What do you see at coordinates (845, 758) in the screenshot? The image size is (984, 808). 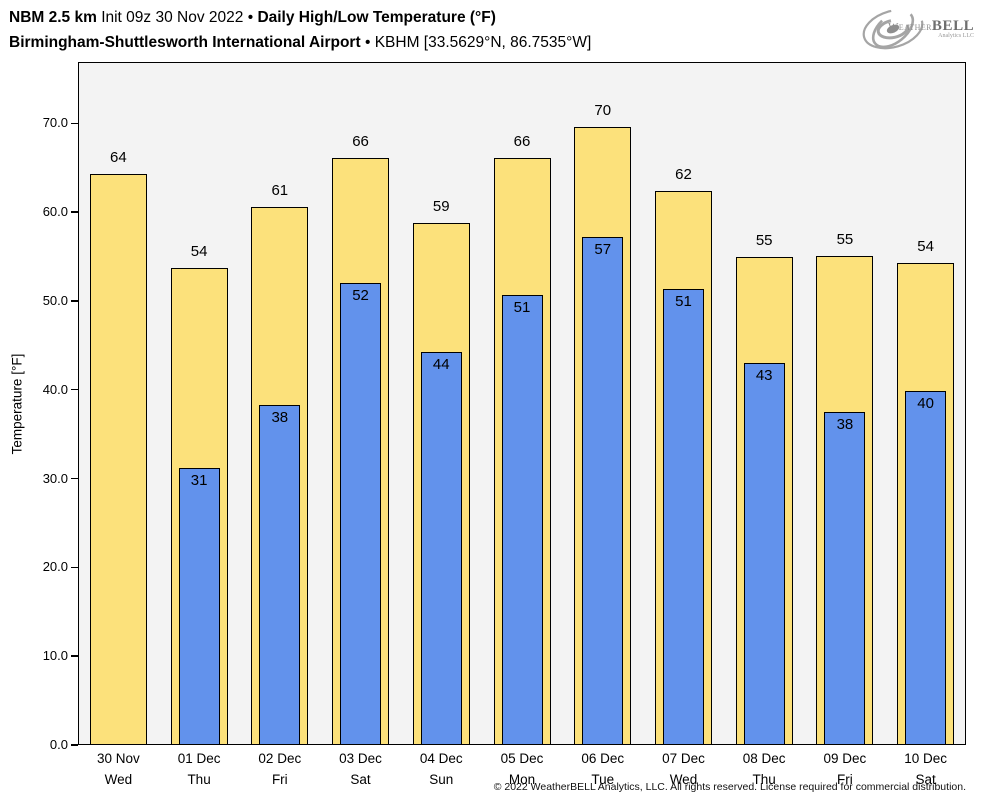 I see `x-tick-date: 09 Dec` at bounding box center [845, 758].